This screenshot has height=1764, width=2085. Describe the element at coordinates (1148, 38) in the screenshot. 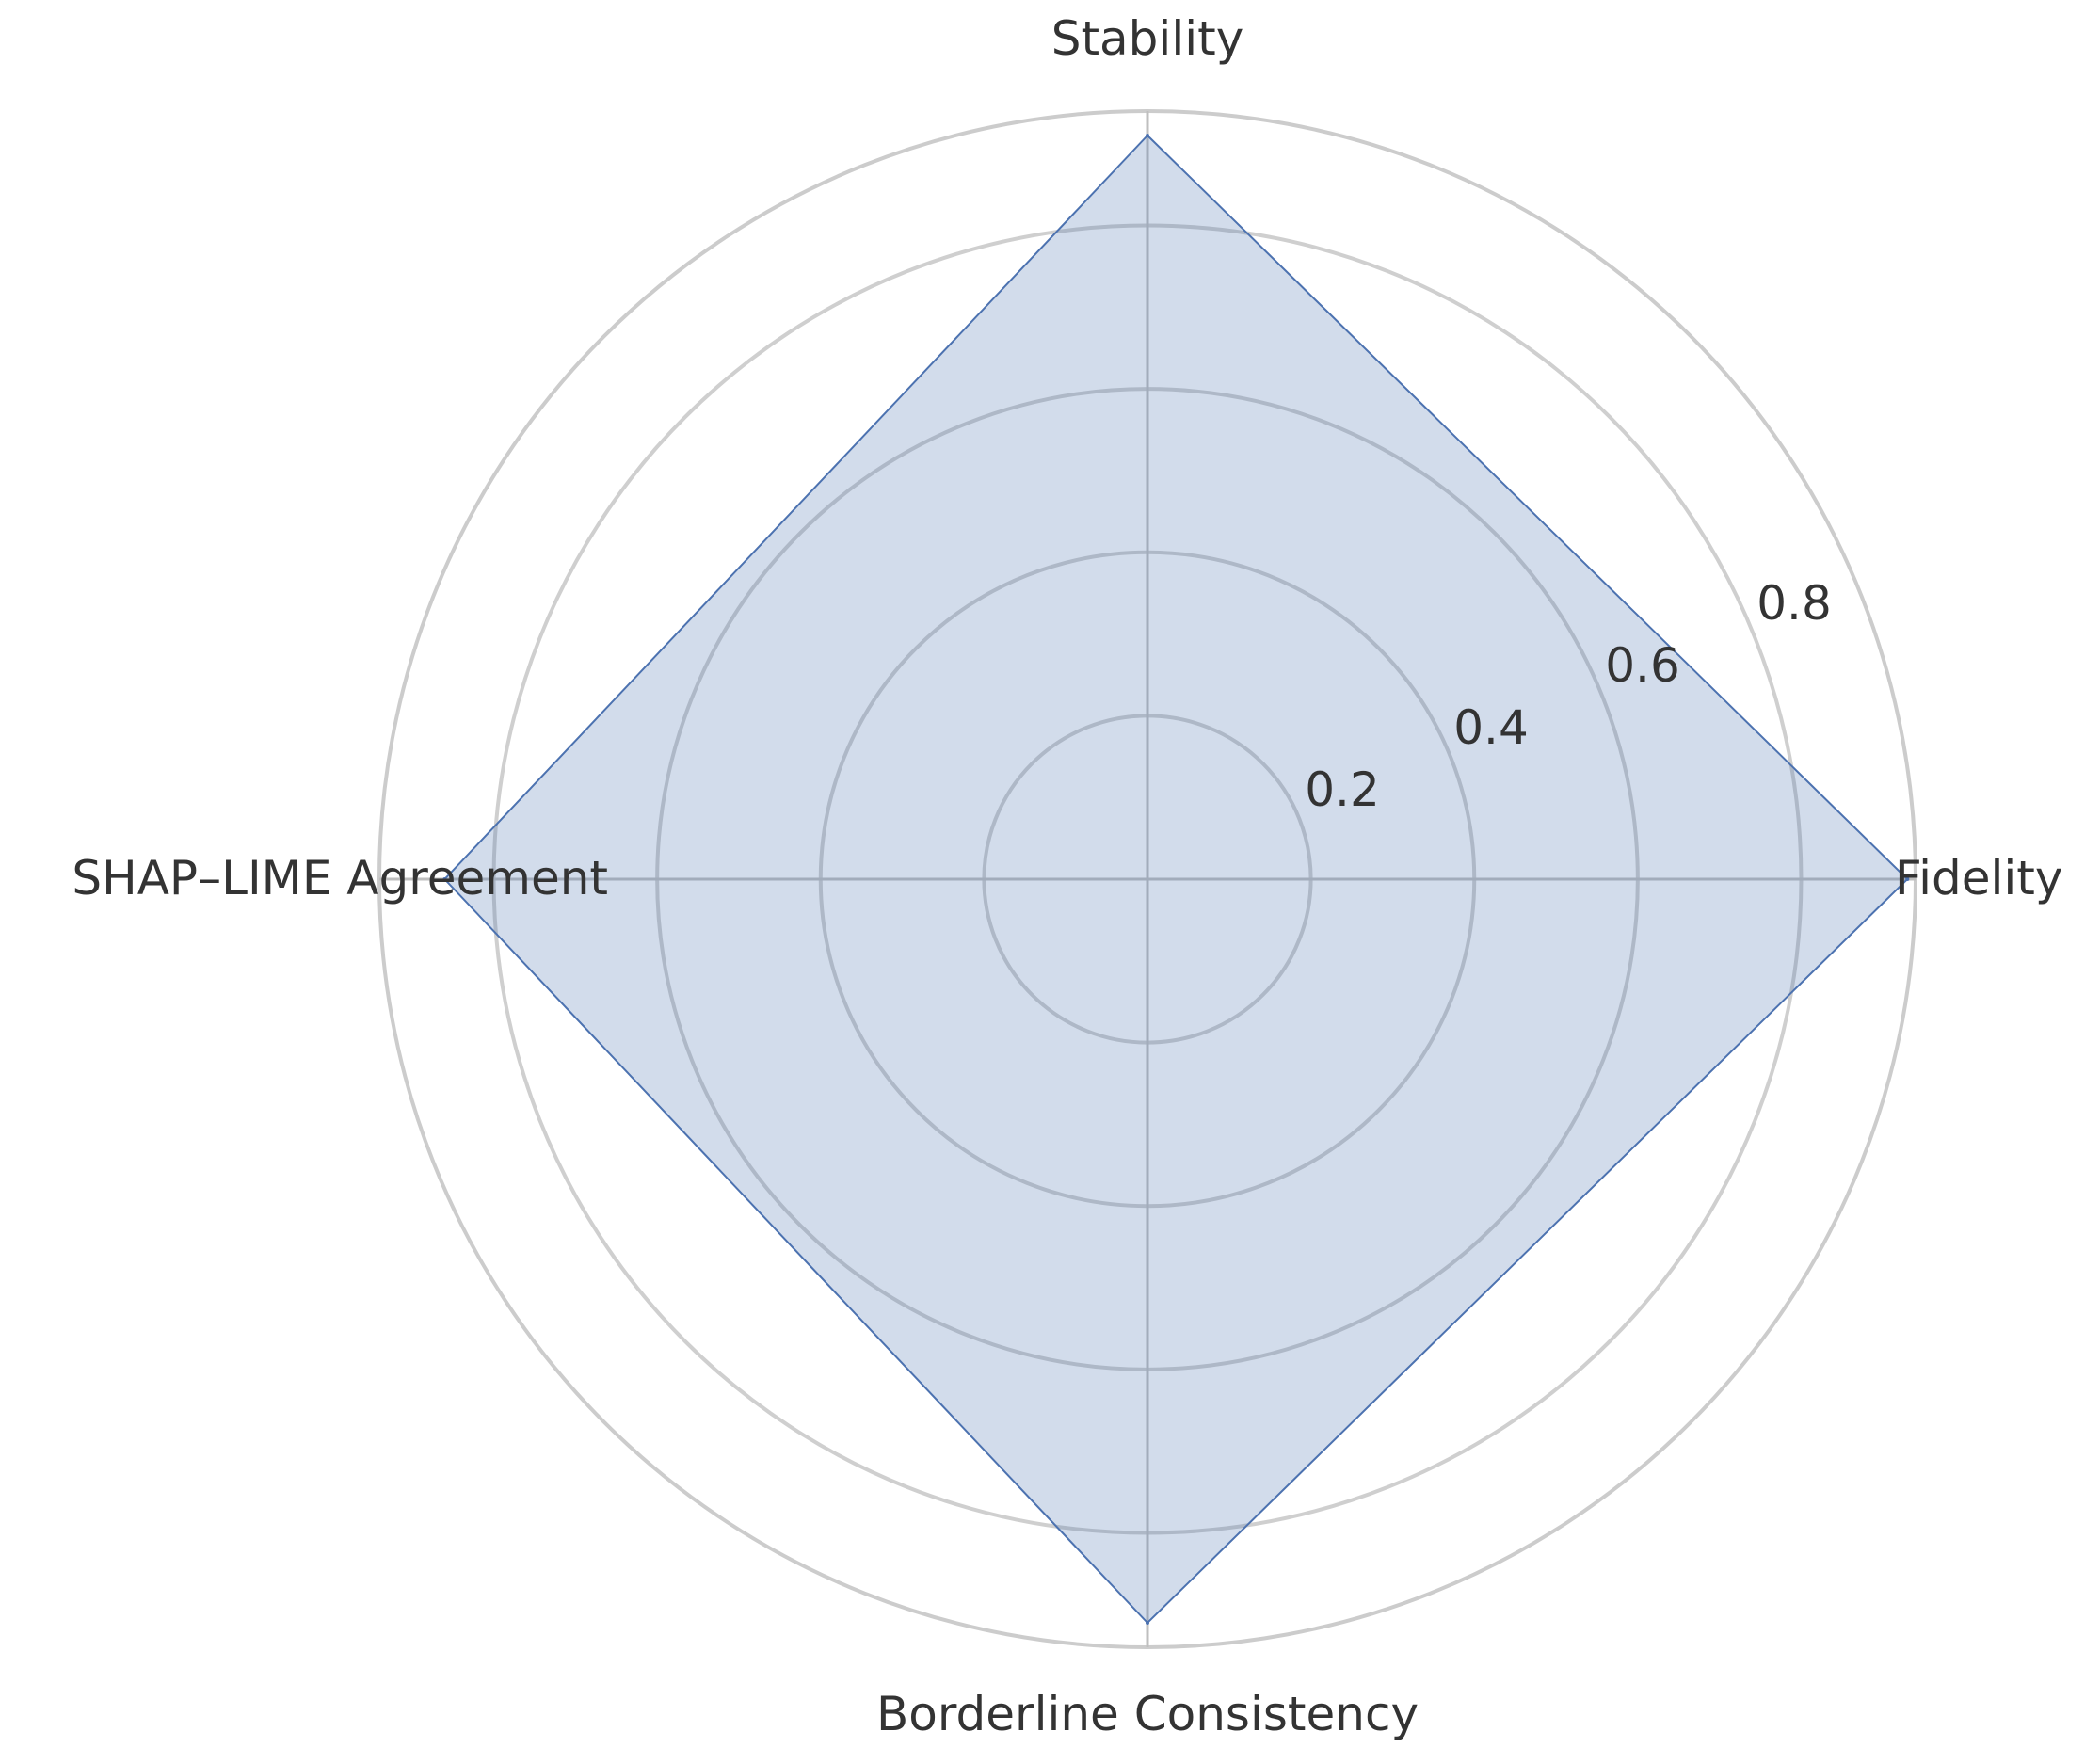

I see `axis-label-stability: Stability` at that location.